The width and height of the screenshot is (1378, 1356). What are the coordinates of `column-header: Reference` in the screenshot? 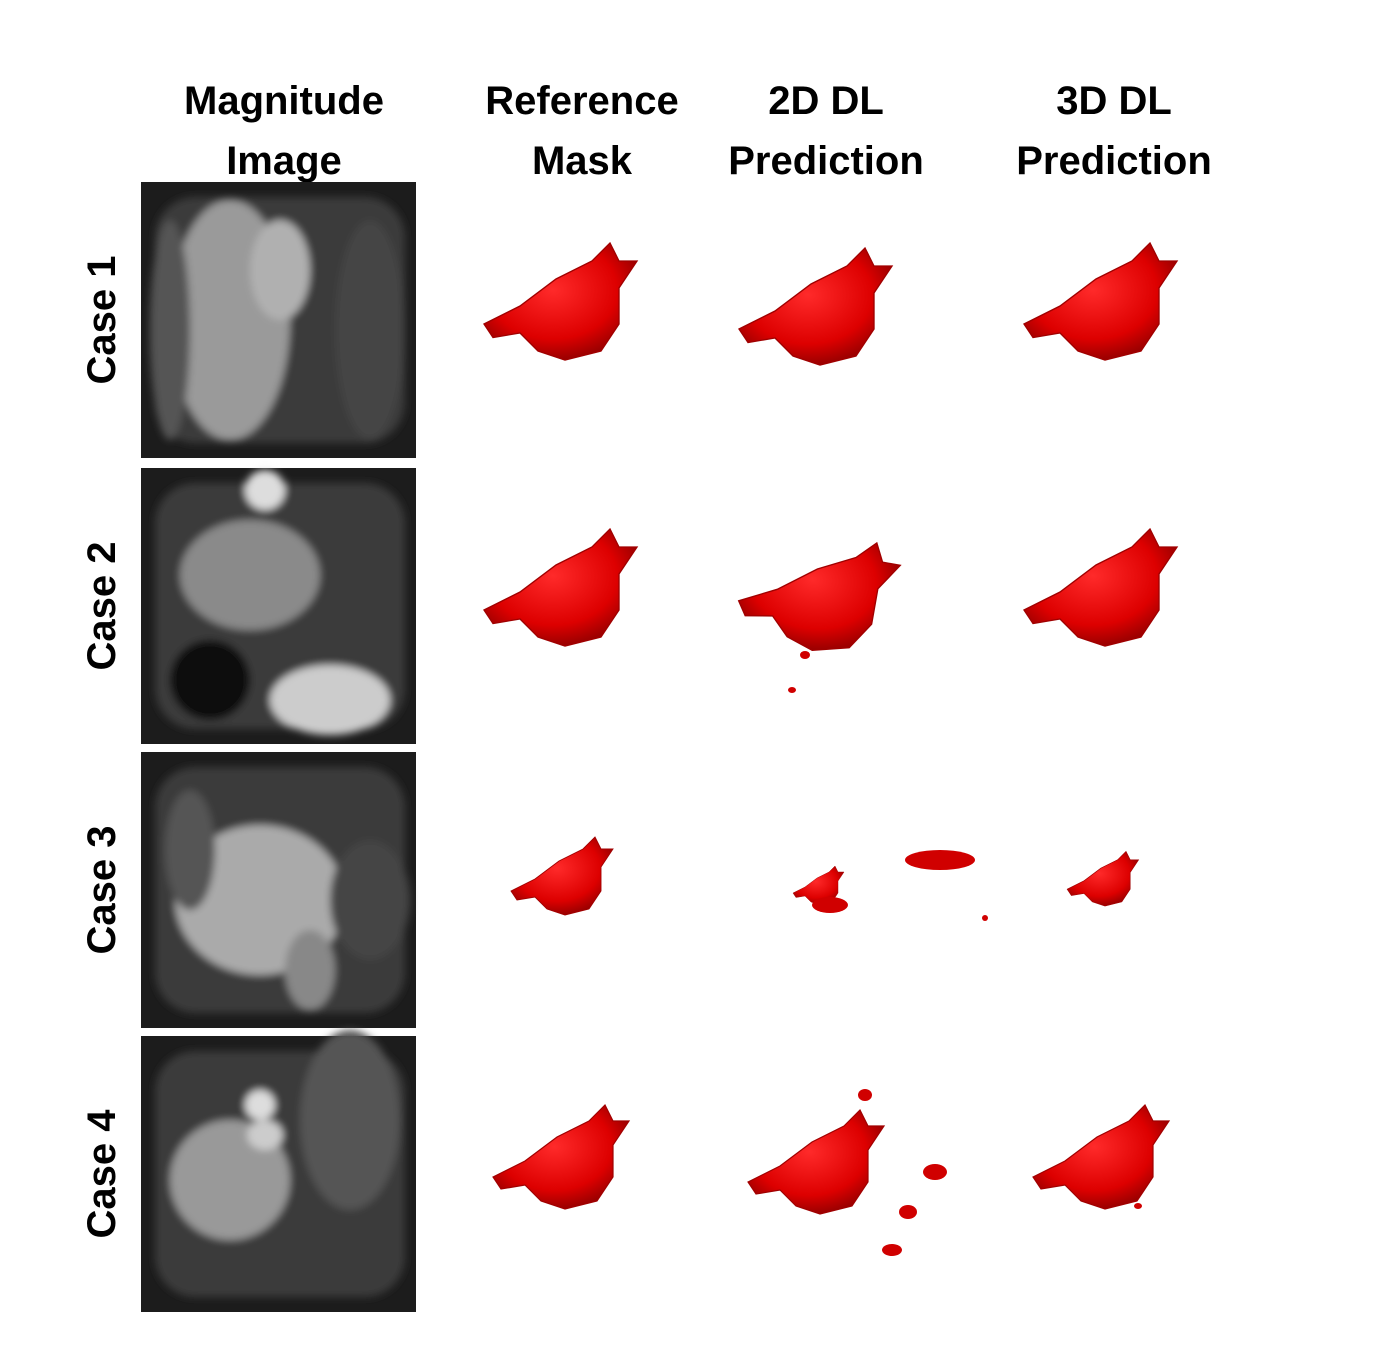 It's located at (581, 101).